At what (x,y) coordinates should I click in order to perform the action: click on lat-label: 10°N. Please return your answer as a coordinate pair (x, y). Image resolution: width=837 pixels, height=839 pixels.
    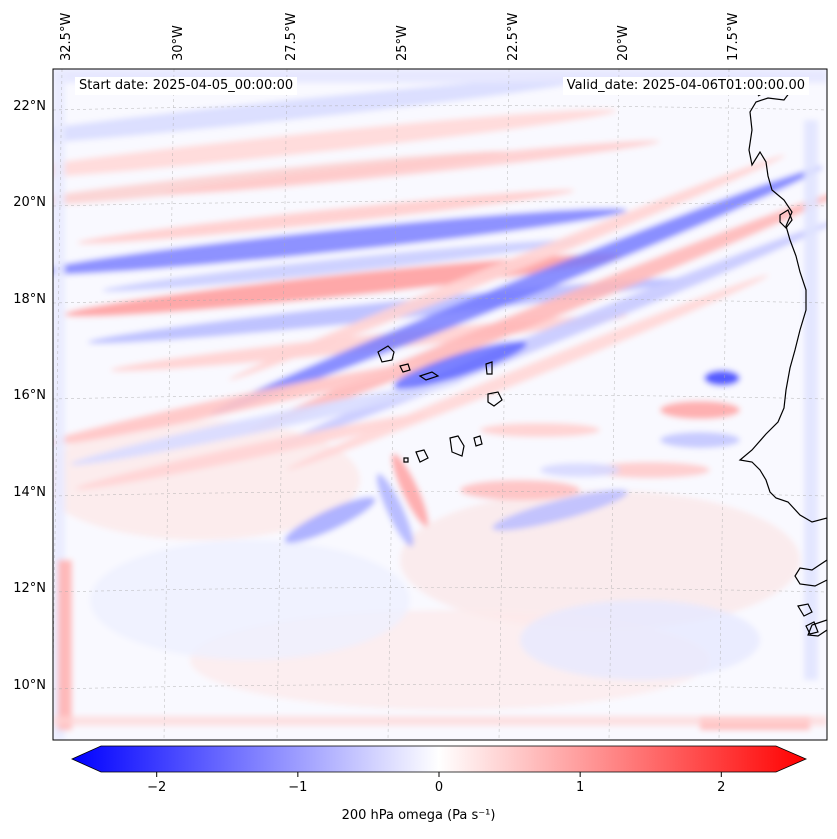
    Looking at the image, I should click on (29, 685).